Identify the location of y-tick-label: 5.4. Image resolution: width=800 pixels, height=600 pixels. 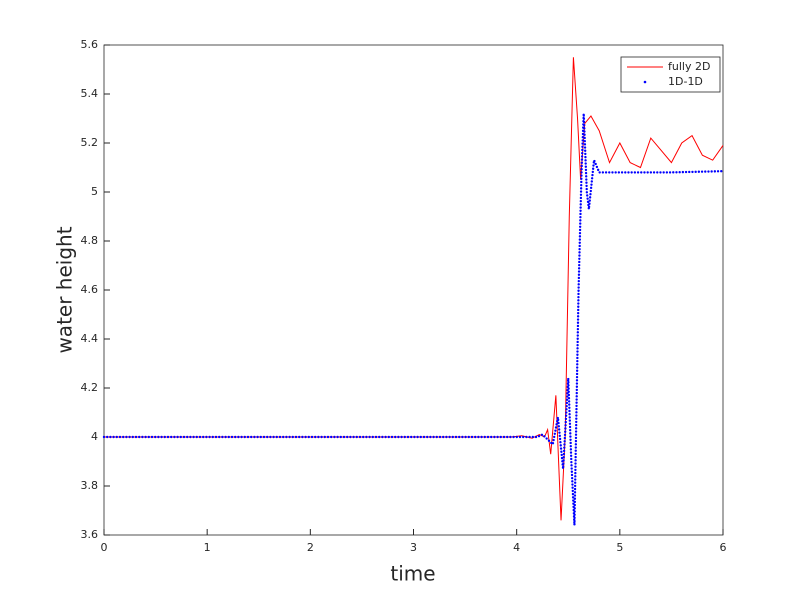
(90, 93).